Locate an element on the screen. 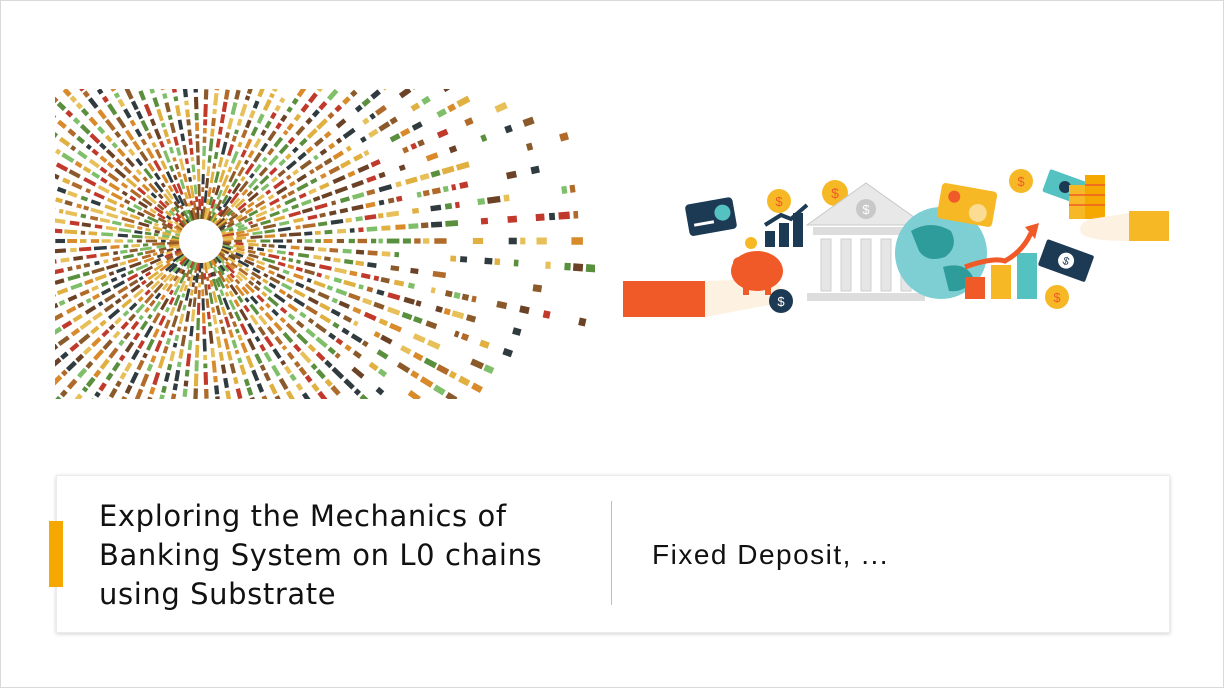 The height and width of the screenshot is (688, 1224). growth-chart-icon is located at coordinates (786, 225).